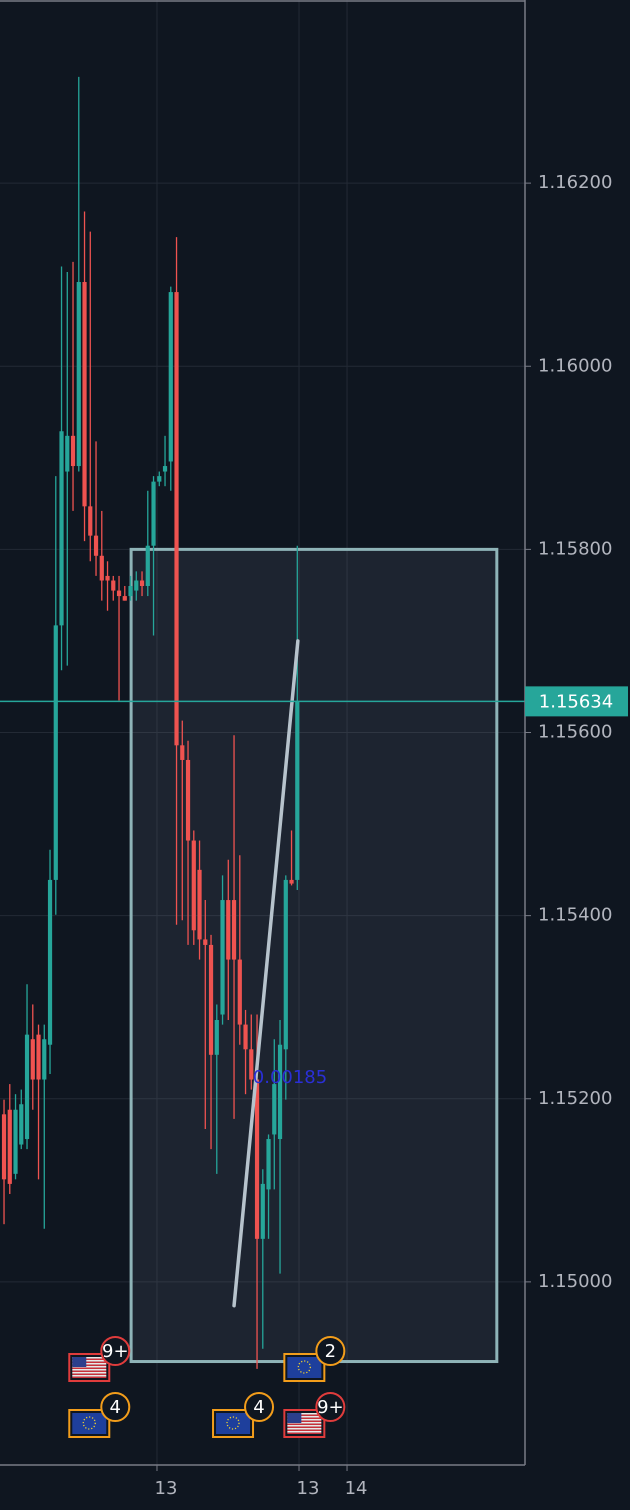 This screenshot has width=630, height=1510. What do you see at coordinates (575, 548) in the screenshot?
I see `y-tick-label: 1.15800` at bounding box center [575, 548].